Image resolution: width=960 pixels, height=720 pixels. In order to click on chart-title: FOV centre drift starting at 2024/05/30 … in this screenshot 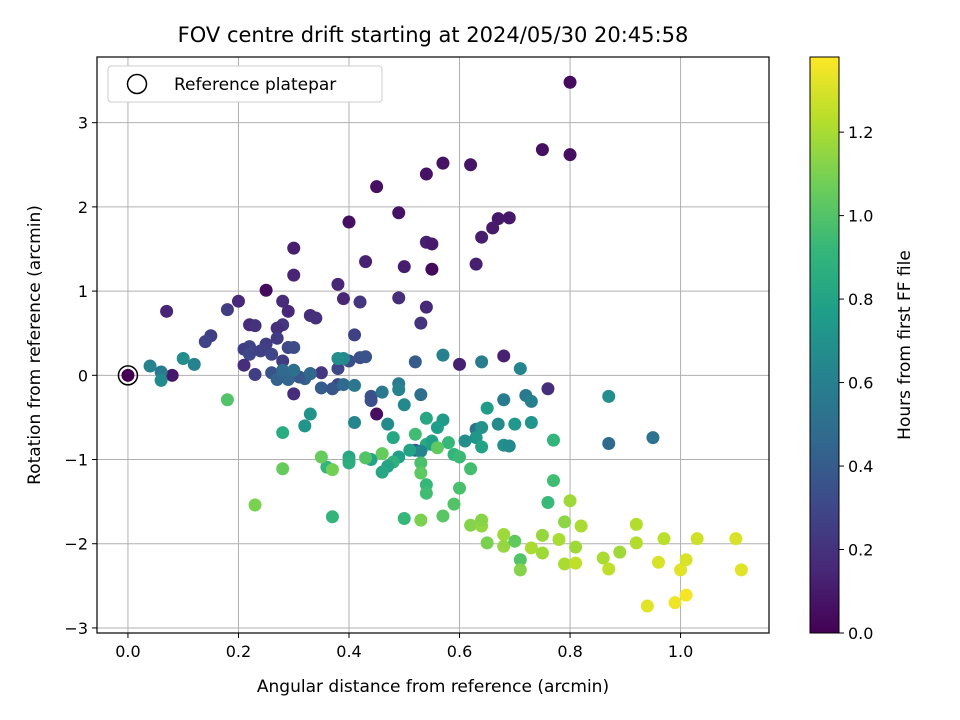, I will do `click(433, 35)`.